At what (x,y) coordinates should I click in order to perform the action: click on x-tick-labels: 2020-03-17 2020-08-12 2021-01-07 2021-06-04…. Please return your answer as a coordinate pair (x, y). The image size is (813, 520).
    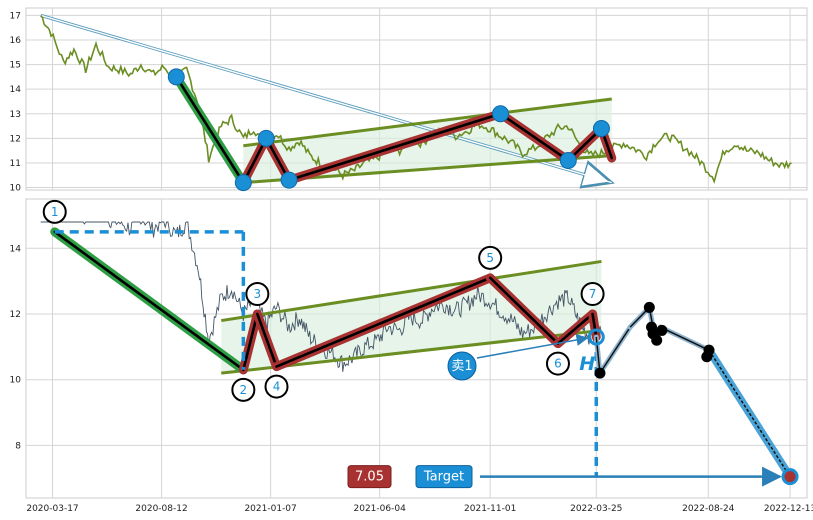
    Looking at the image, I should click on (419, 509).